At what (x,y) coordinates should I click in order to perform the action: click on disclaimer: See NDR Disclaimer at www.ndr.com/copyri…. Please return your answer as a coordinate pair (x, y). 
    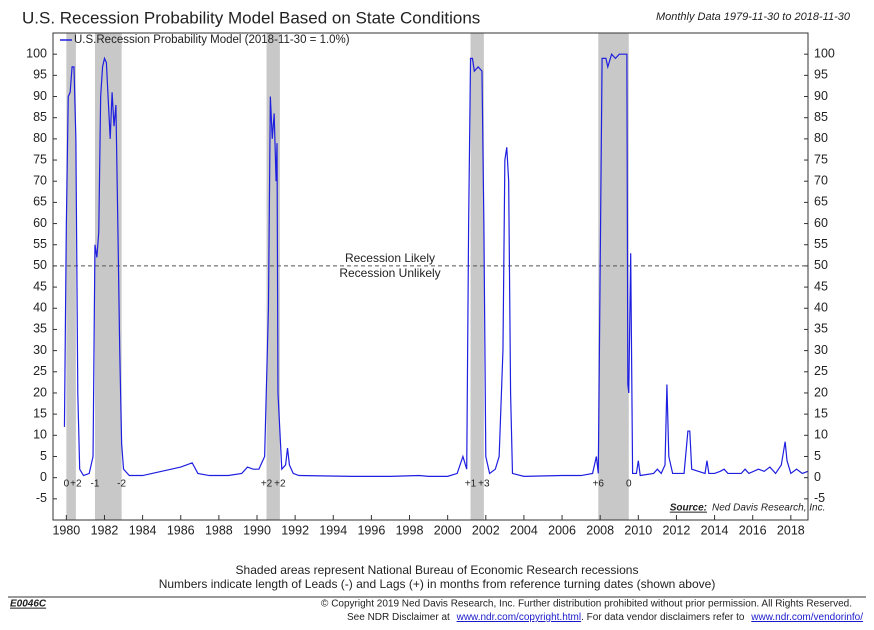
    Looking at the image, I should click on (605, 617).